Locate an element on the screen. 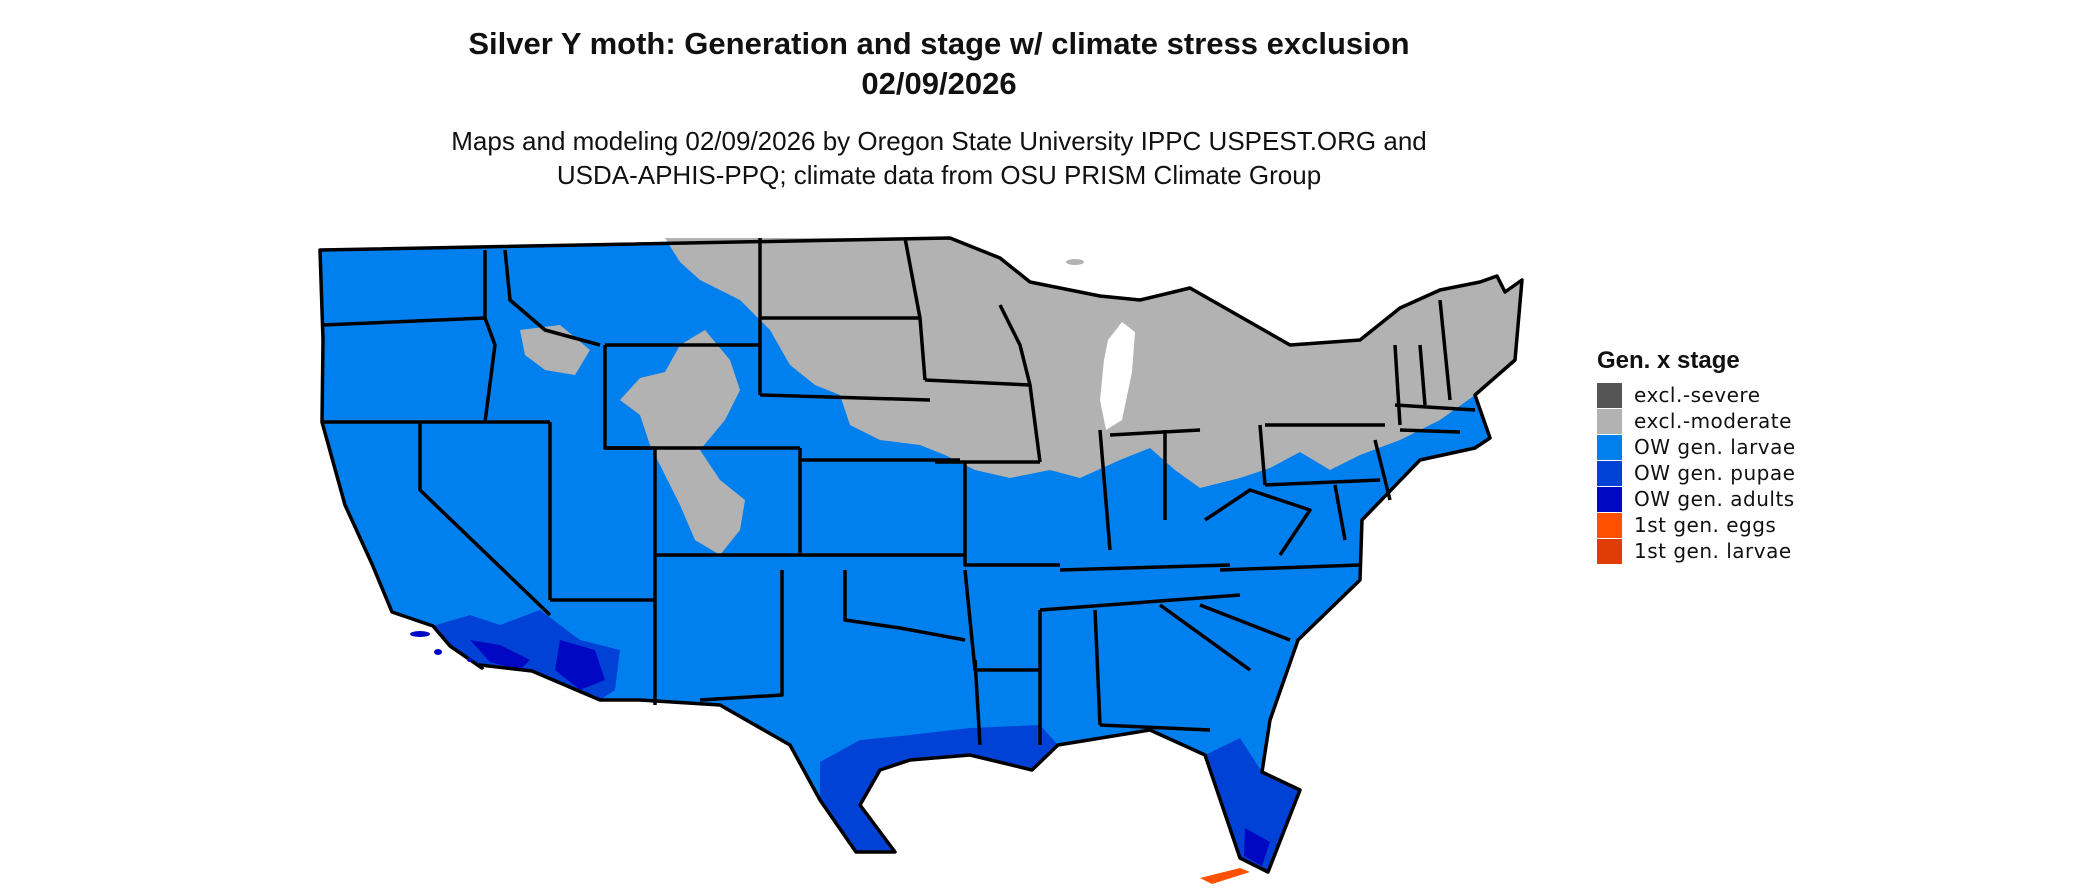  isle-royale is located at coordinates (1075, 262).